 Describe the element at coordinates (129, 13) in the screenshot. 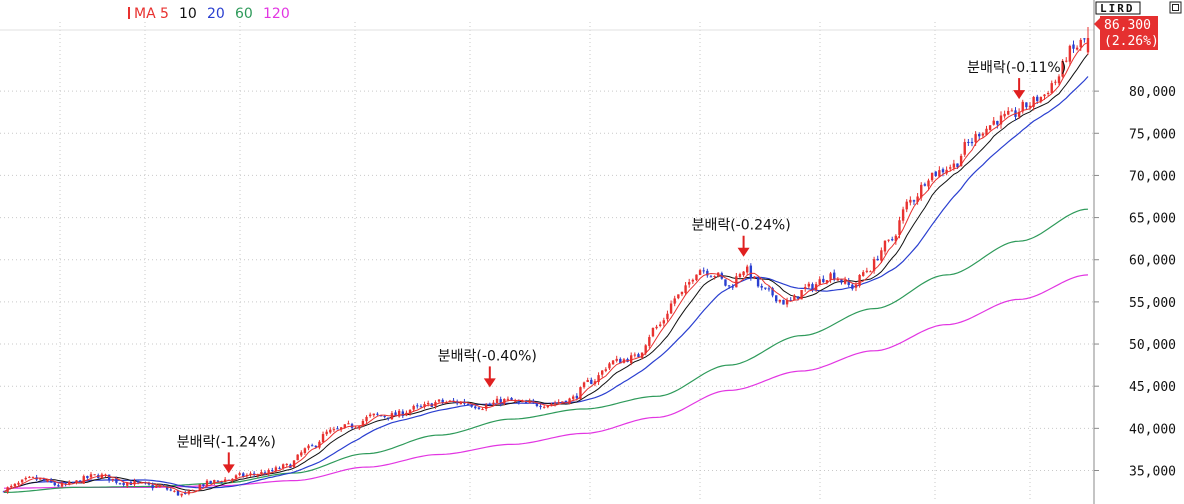

I see `legend-marker-icon` at that location.